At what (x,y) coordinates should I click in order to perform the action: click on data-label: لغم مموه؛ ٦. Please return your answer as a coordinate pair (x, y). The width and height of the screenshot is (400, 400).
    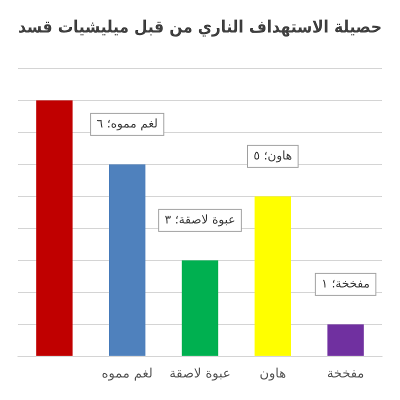
    Looking at the image, I should click on (127, 123).